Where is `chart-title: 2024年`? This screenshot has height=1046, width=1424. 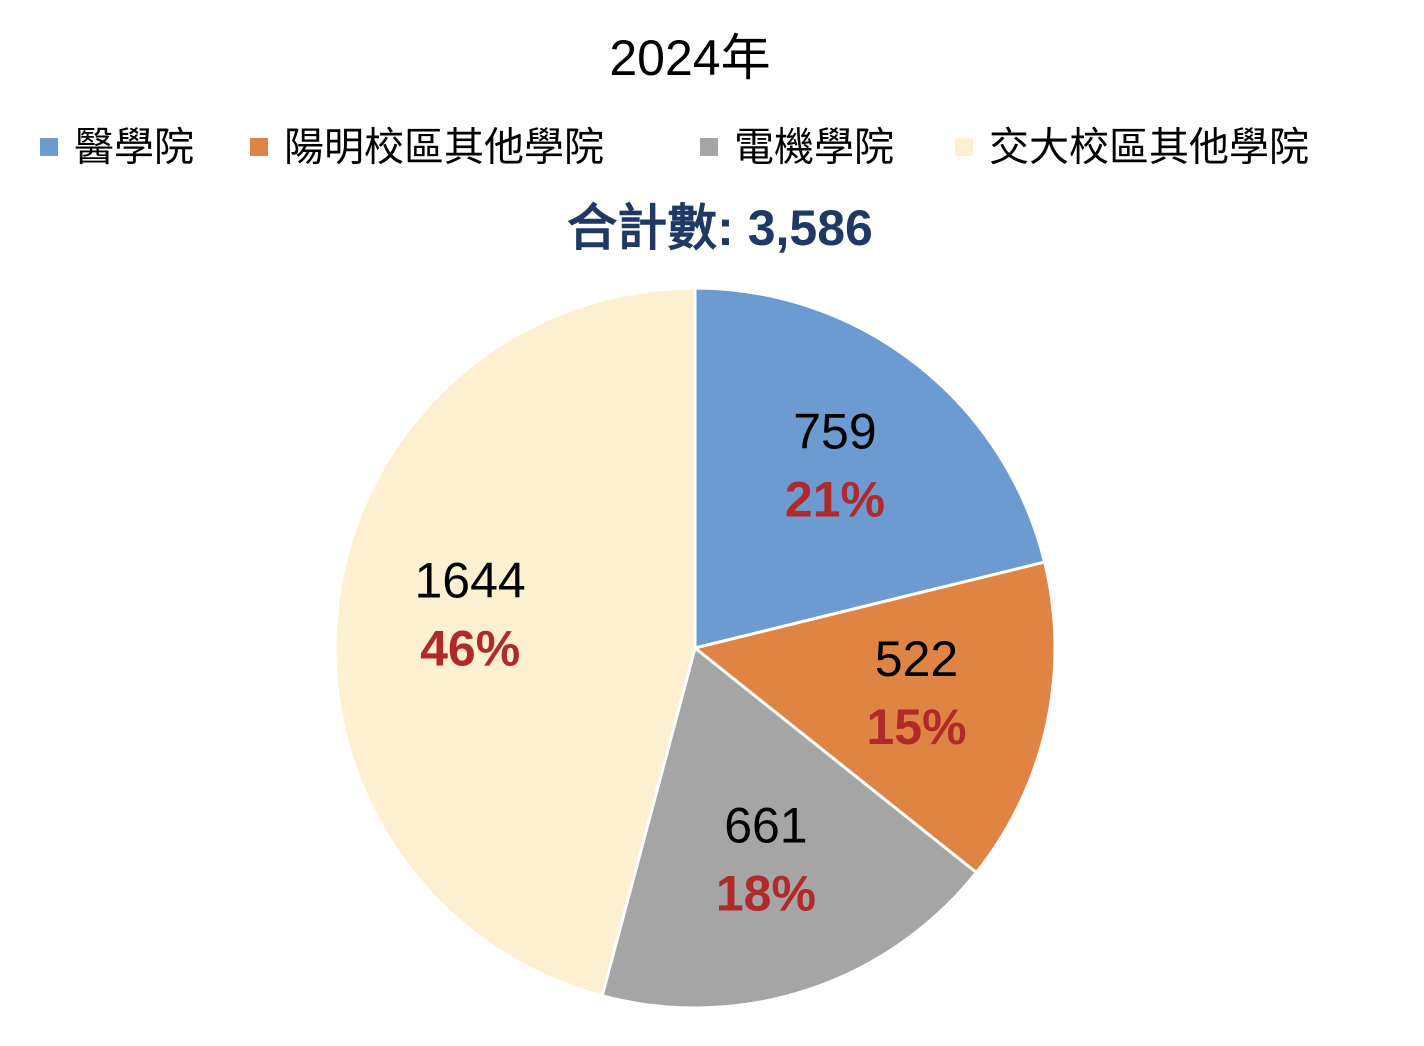
chart-title: 2024年 is located at coordinates (689, 58).